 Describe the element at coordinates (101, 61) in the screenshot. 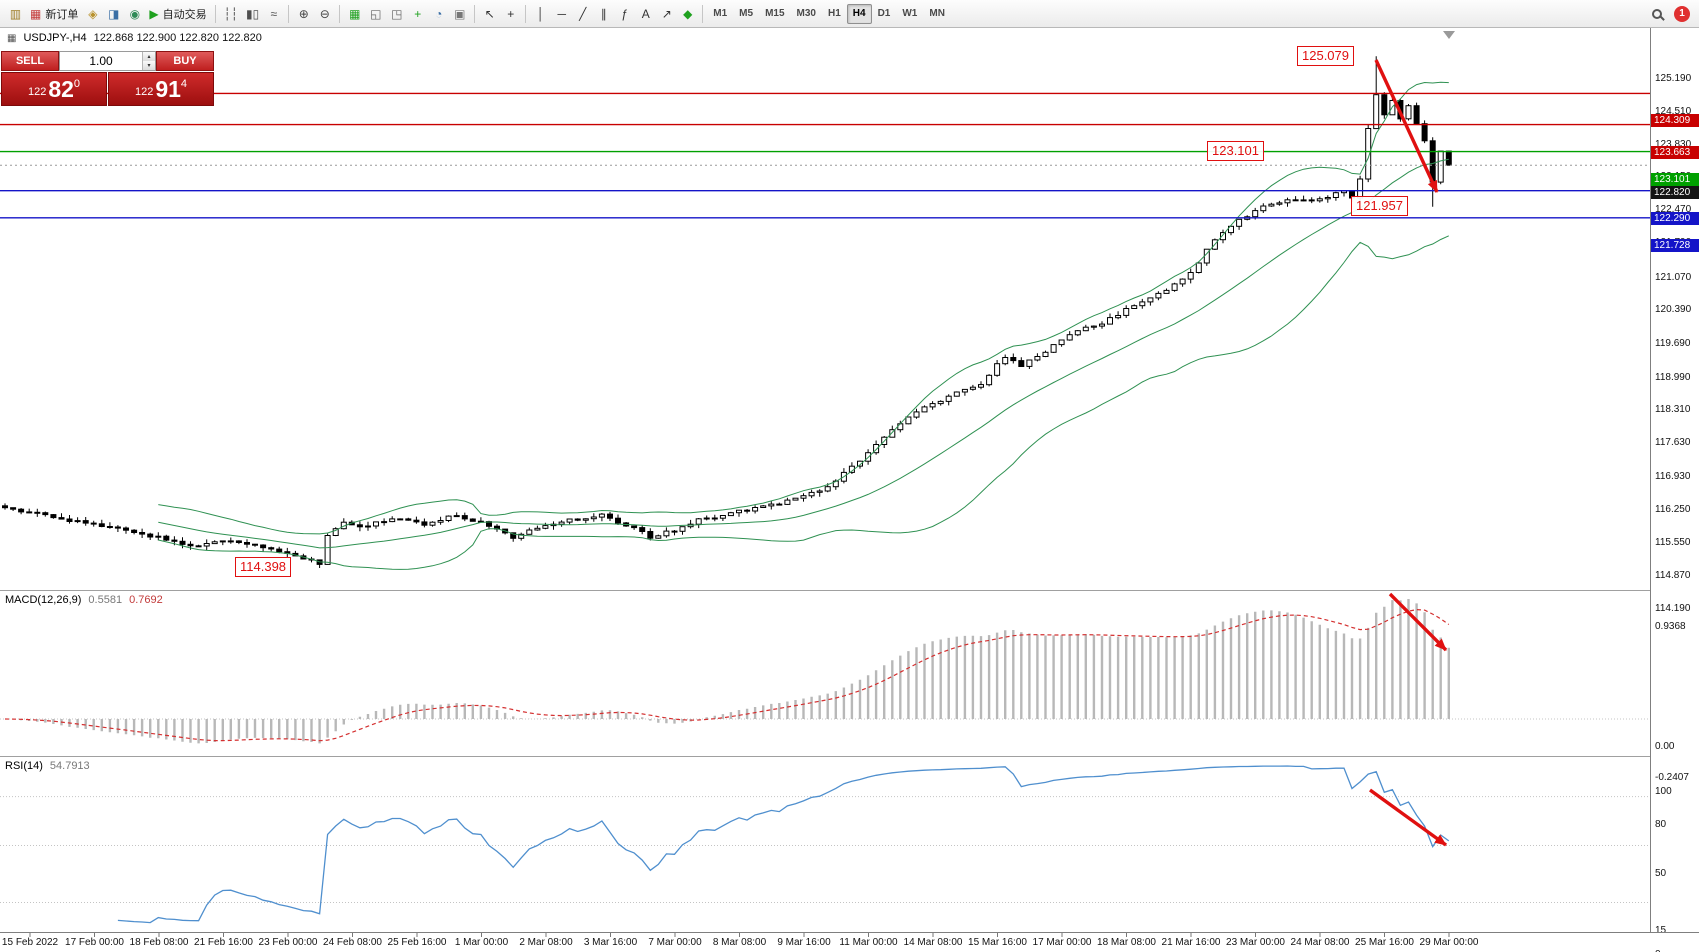

I see `volume-input: 1.00` at that location.